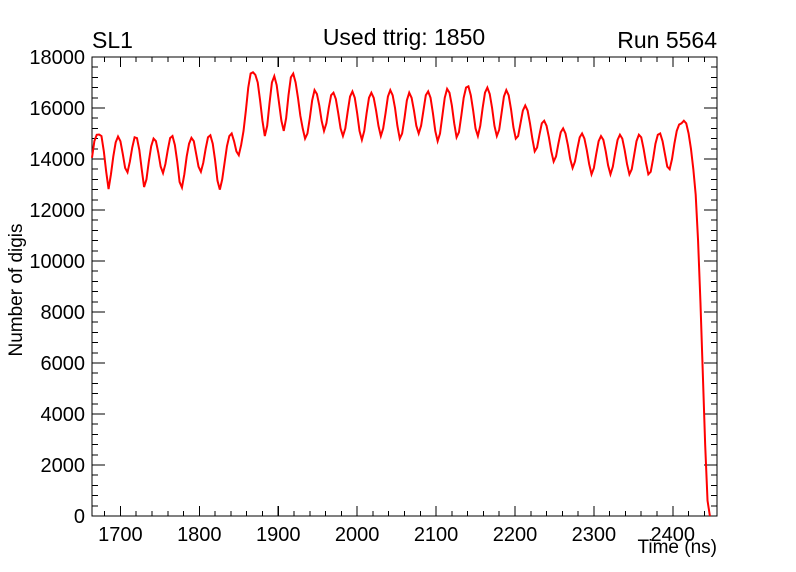  I want to click on x-tick-label: 1900, so click(278, 535).